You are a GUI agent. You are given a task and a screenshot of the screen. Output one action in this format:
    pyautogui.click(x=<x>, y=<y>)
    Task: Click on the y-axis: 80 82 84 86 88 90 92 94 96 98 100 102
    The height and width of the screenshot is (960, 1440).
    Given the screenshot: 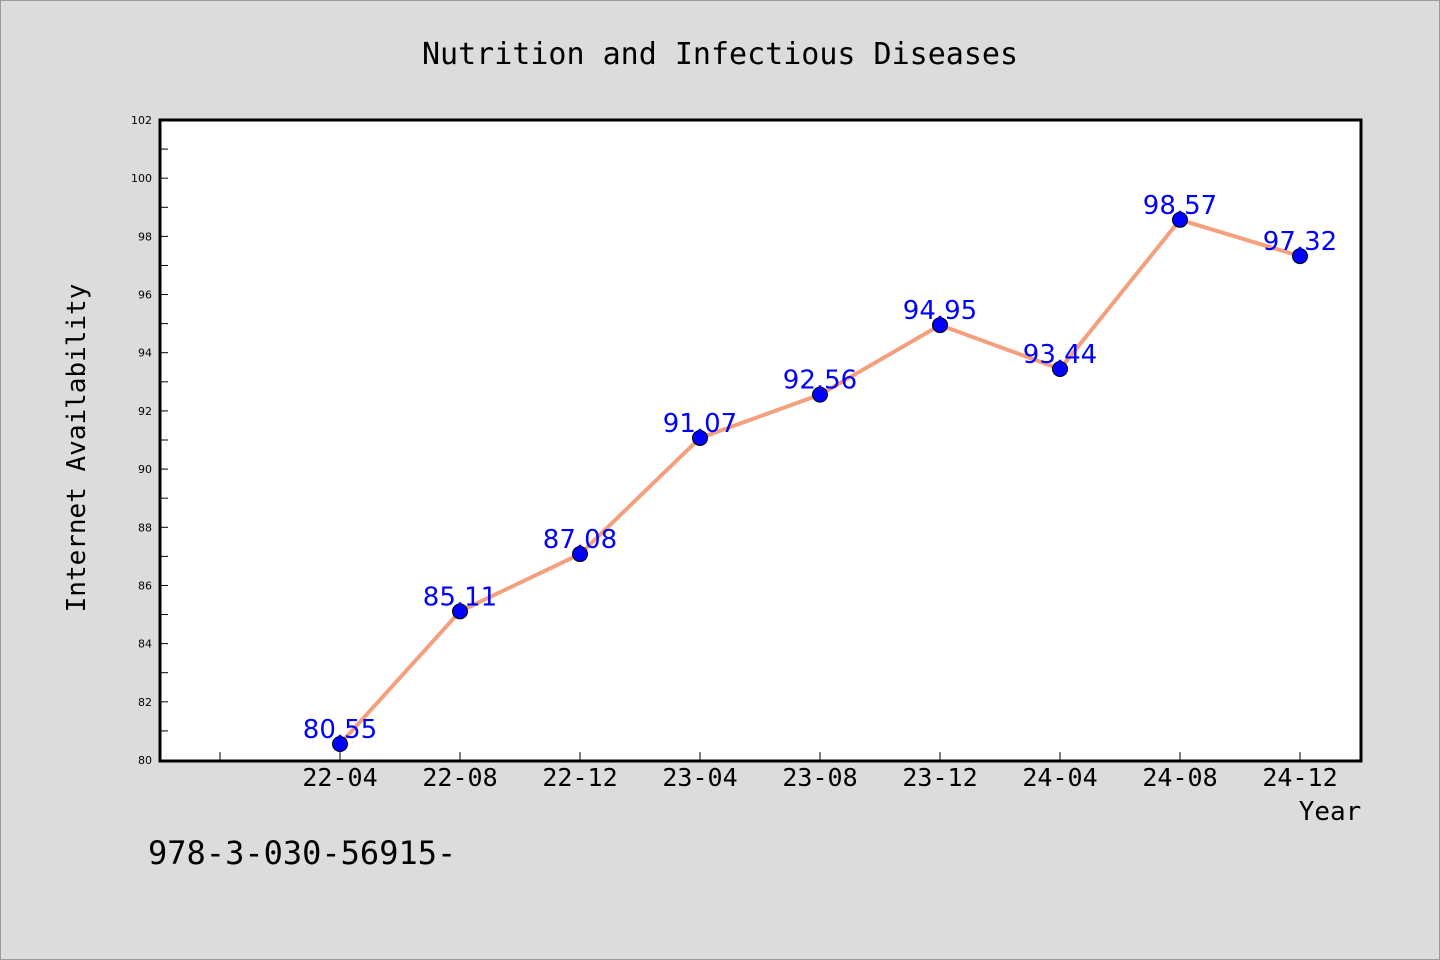 What is the action you would take?
    pyautogui.click(x=149, y=440)
    